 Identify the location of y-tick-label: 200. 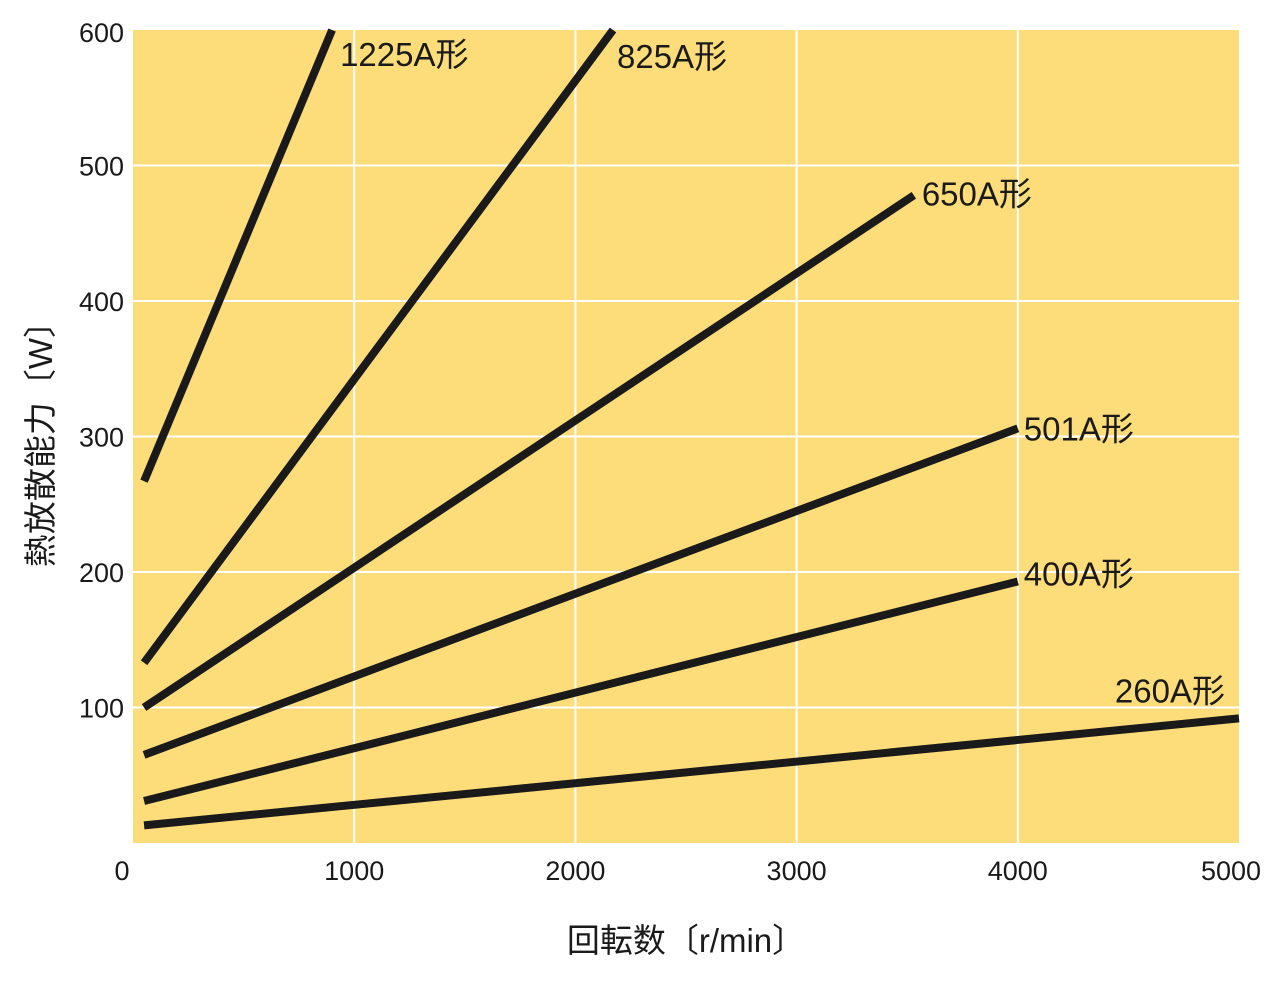
(101, 573).